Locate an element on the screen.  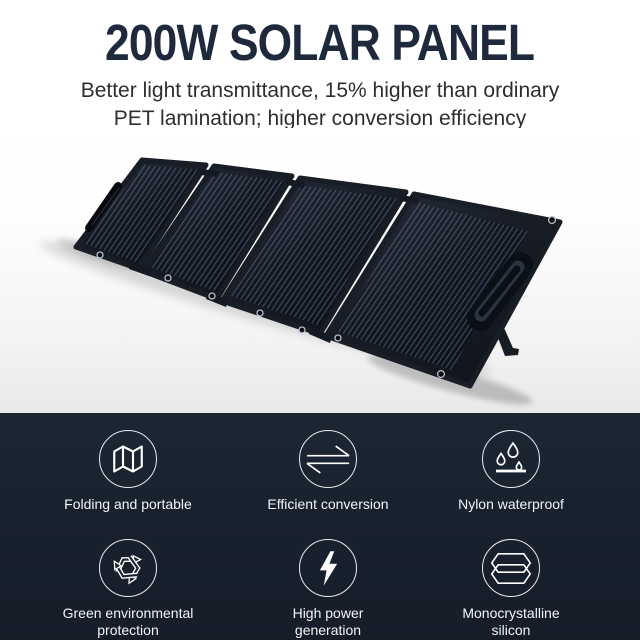
feature-label: Monocrystalline silicon is located at coordinates (511, 621).